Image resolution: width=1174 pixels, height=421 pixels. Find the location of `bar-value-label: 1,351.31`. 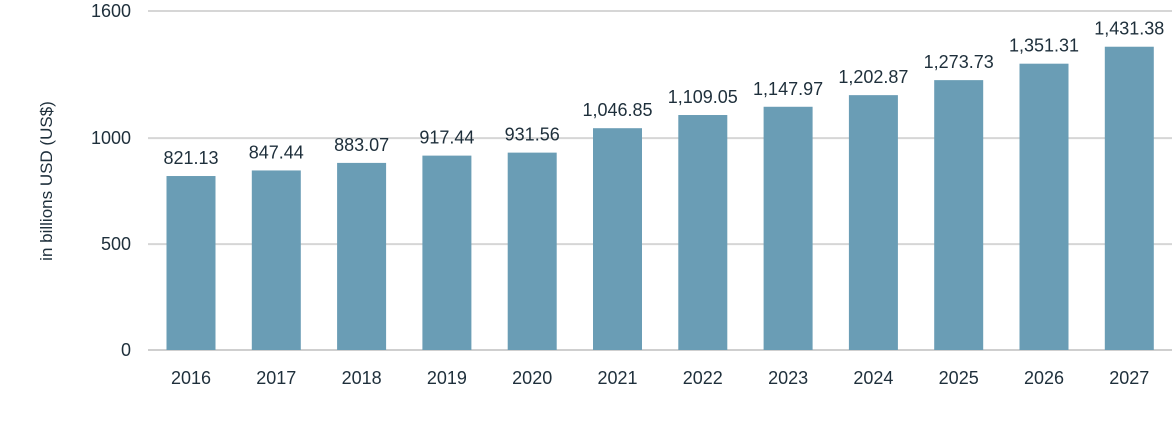

bar-value-label: 1,351.31 is located at coordinates (1044, 46).